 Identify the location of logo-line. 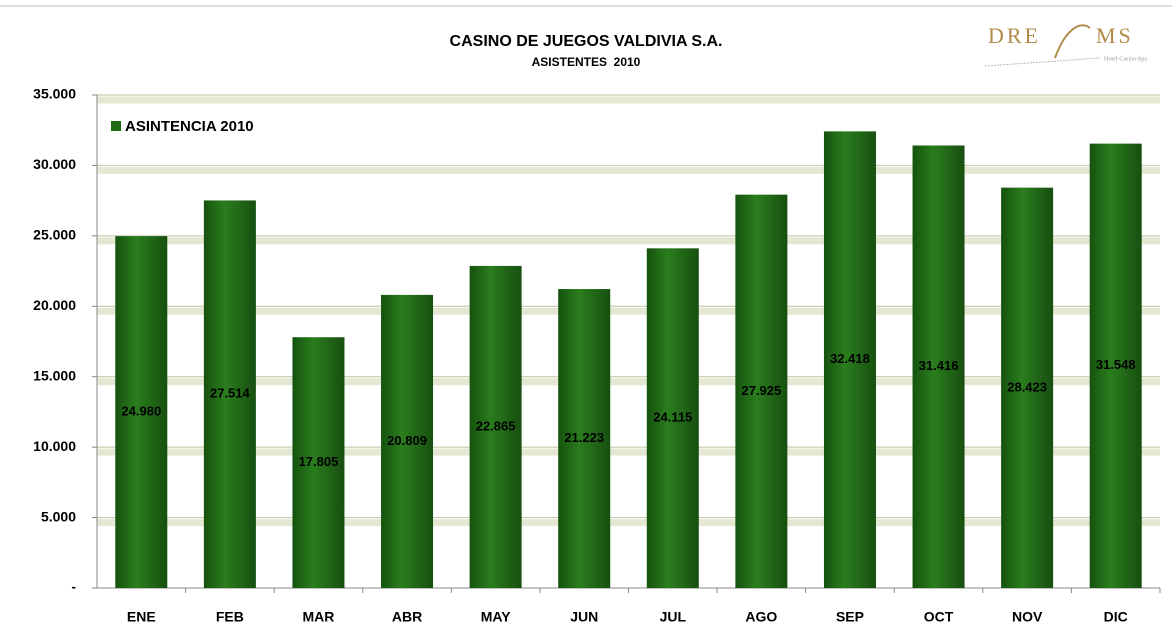
(1042, 62).